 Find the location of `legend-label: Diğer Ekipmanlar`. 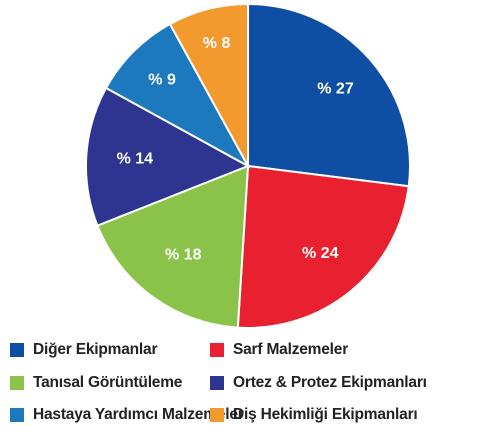

legend-label: Diğer Ekipmanlar is located at coordinates (95, 349).